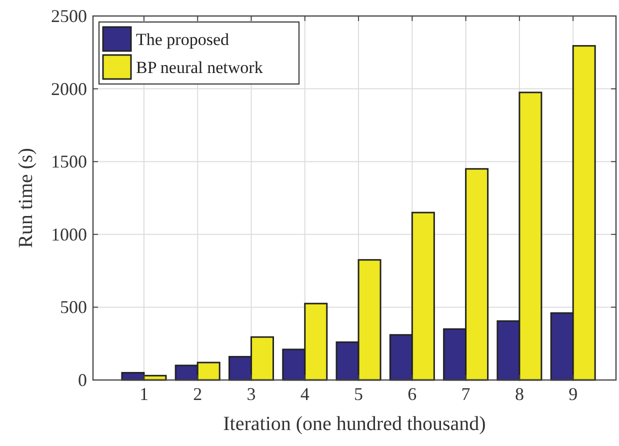 Image resolution: width=619 pixels, height=446 pixels. Describe the element at coordinates (251, 394) in the screenshot. I see `x-tick-label: 3` at that location.